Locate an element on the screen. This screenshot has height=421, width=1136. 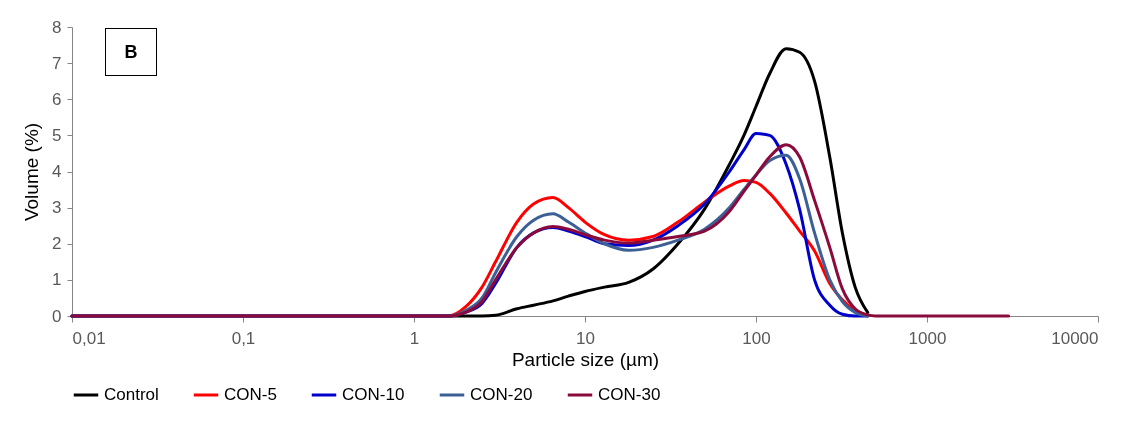
legend-label: CON-20 is located at coordinates (501, 394).